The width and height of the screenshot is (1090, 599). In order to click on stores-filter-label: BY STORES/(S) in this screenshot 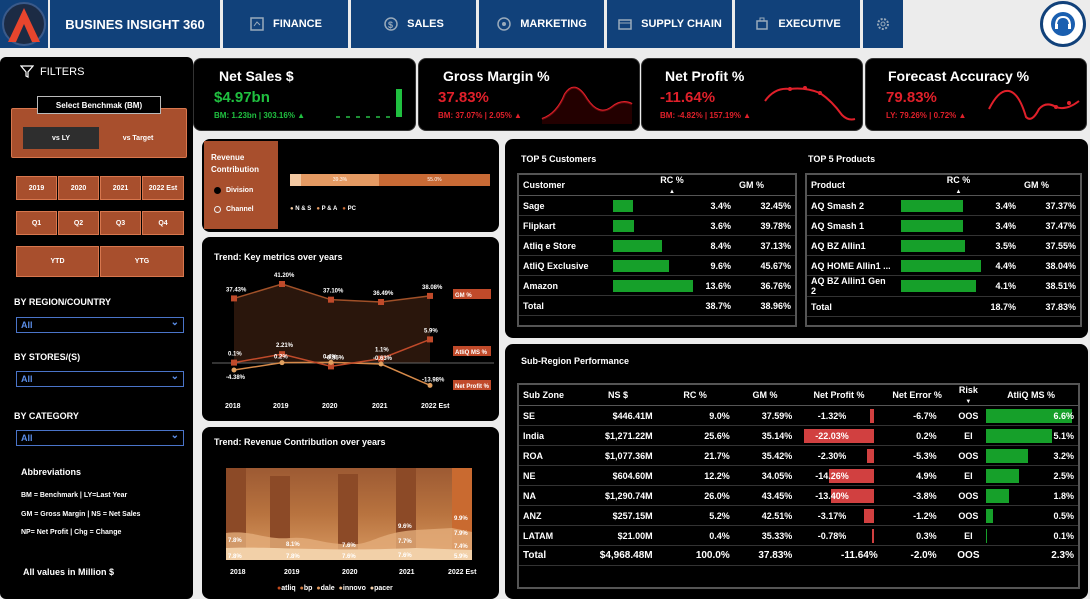, I will do `click(47, 357)`.